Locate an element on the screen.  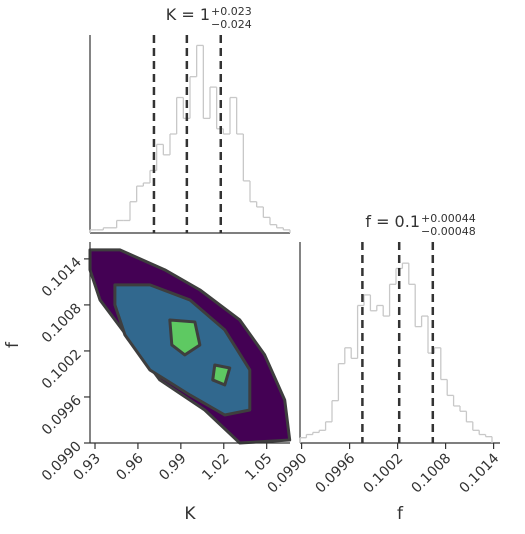
y-tick-label: 0.1008 is located at coordinates (62, 323).